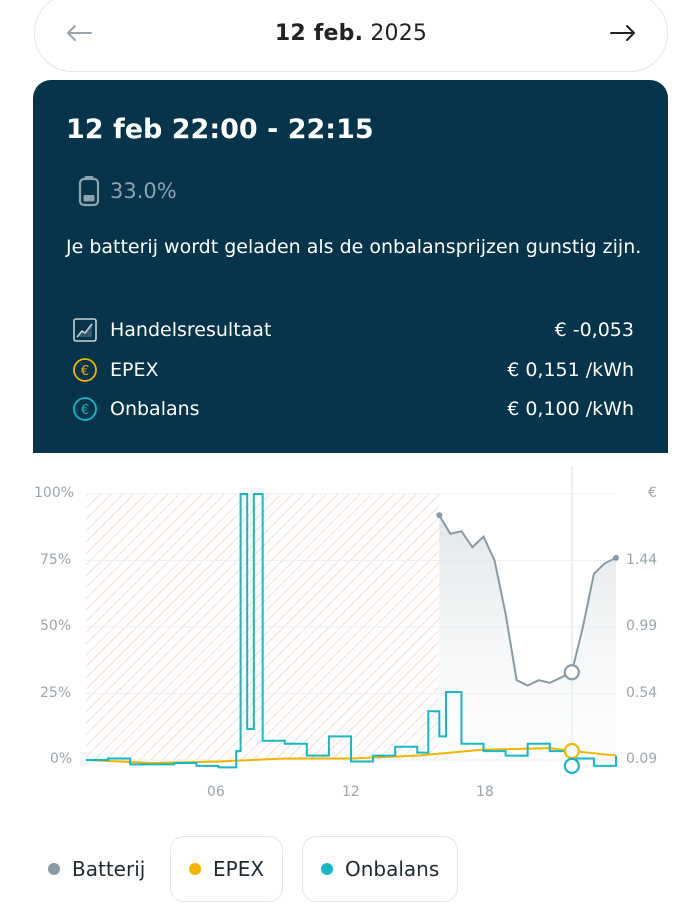 The image size is (690, 913). I want to click on euro-coin-cyan-icon: €, so click(85, 409).